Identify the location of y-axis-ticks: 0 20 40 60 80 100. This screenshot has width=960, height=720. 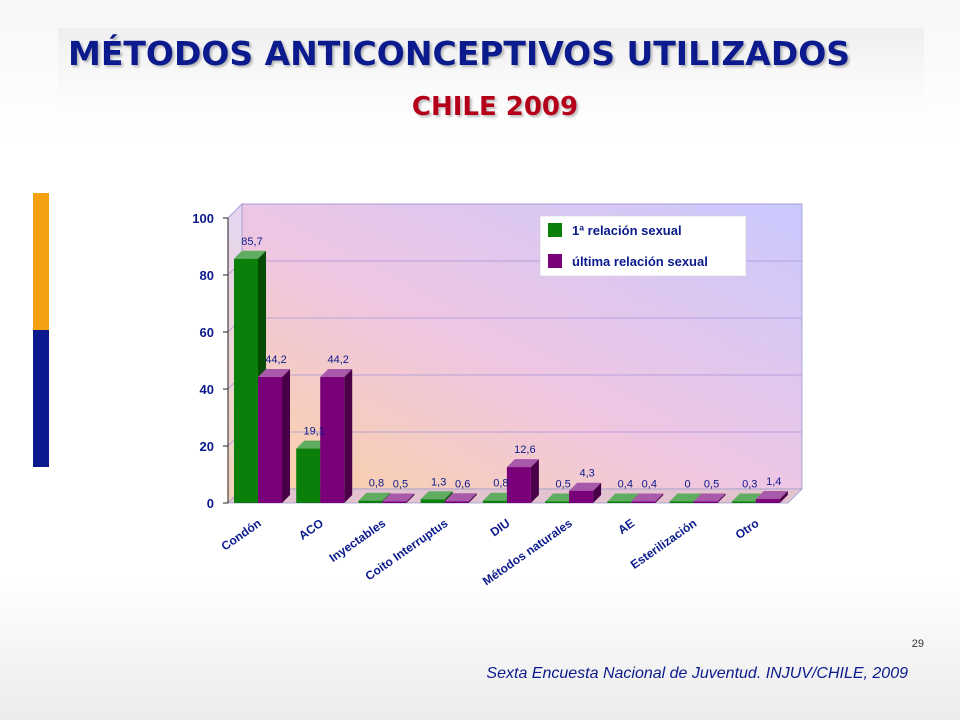
(210, 361).